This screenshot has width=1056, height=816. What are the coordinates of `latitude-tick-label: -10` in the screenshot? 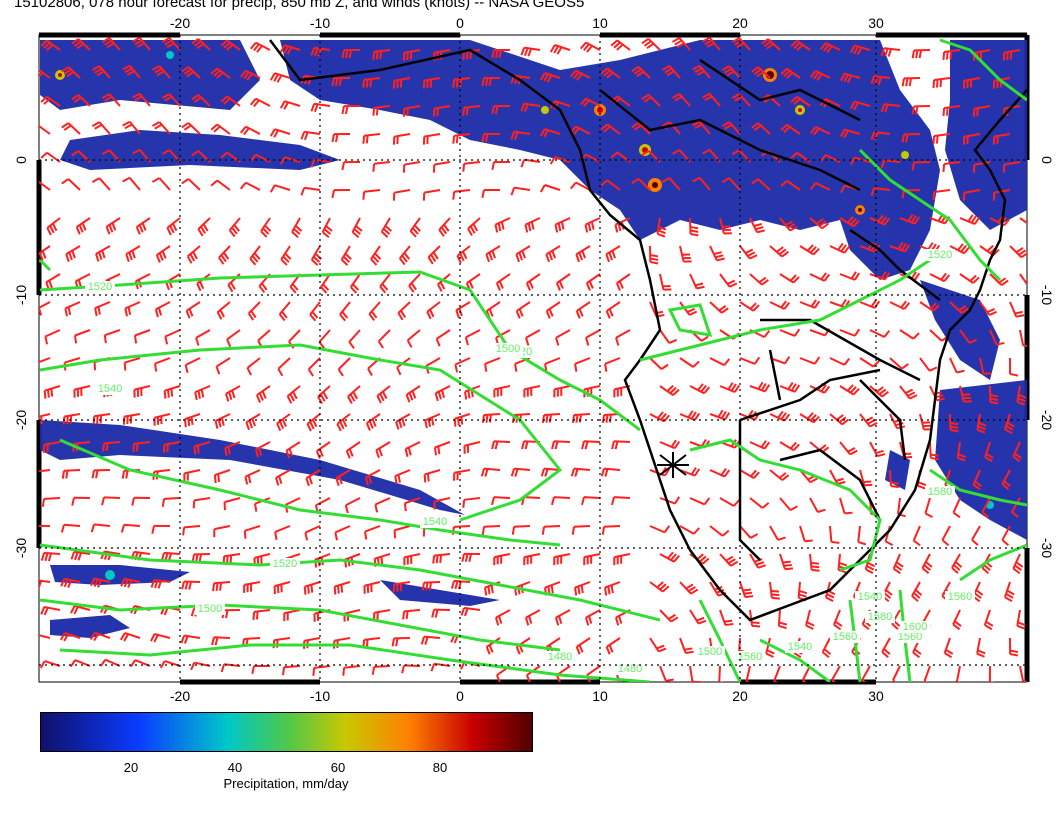 It's located at (1047, 295).